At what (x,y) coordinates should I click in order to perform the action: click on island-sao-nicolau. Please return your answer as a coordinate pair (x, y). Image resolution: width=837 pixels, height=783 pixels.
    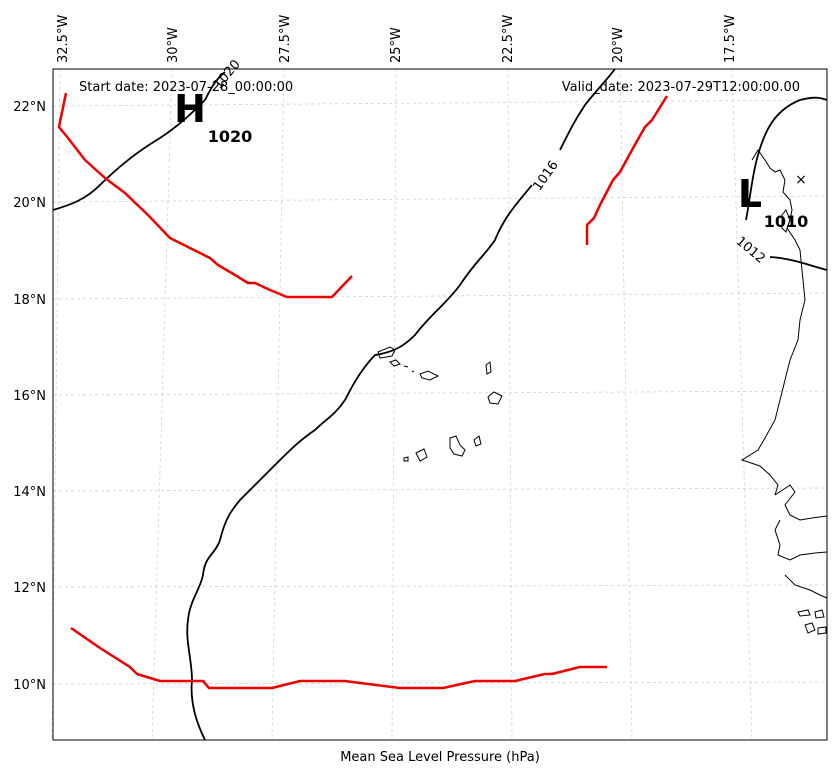
    Looking at the image, I should click on (429, 375).